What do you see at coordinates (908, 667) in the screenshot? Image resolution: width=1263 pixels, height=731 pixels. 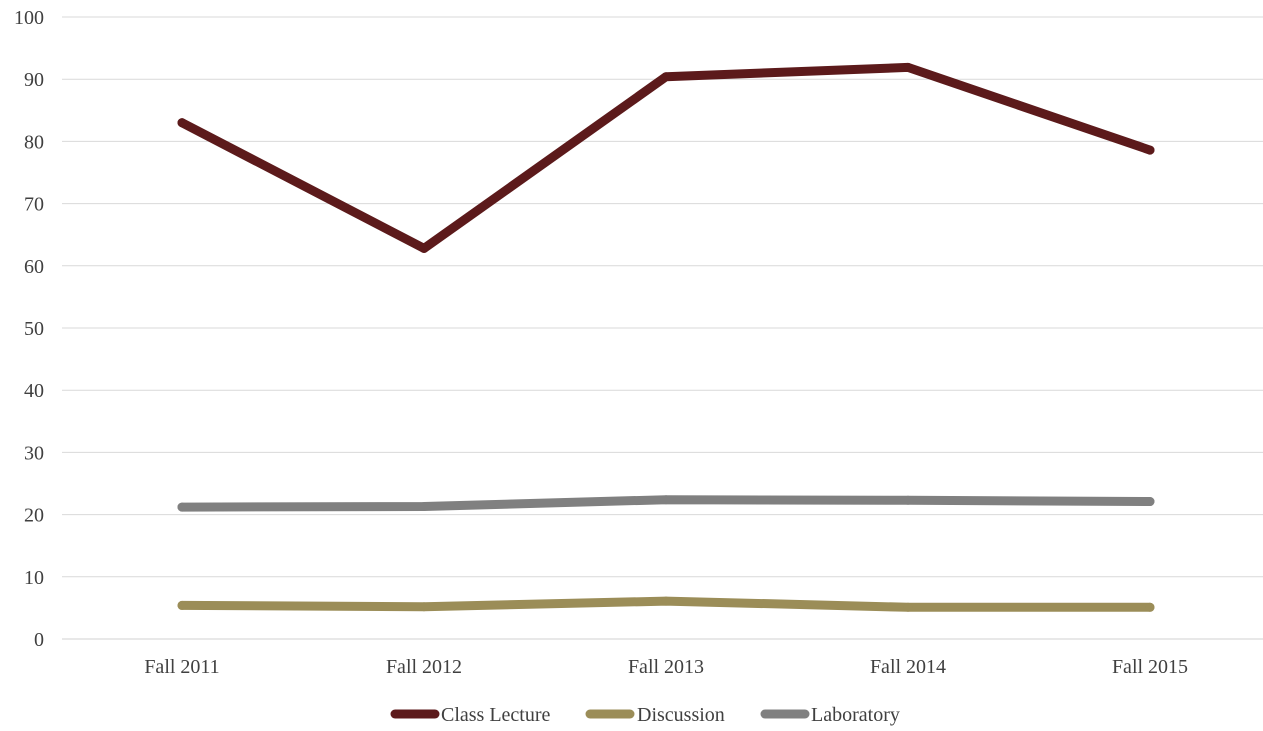 I see `x-tick-label: Fall 2014` at bounding box center [908, 667].